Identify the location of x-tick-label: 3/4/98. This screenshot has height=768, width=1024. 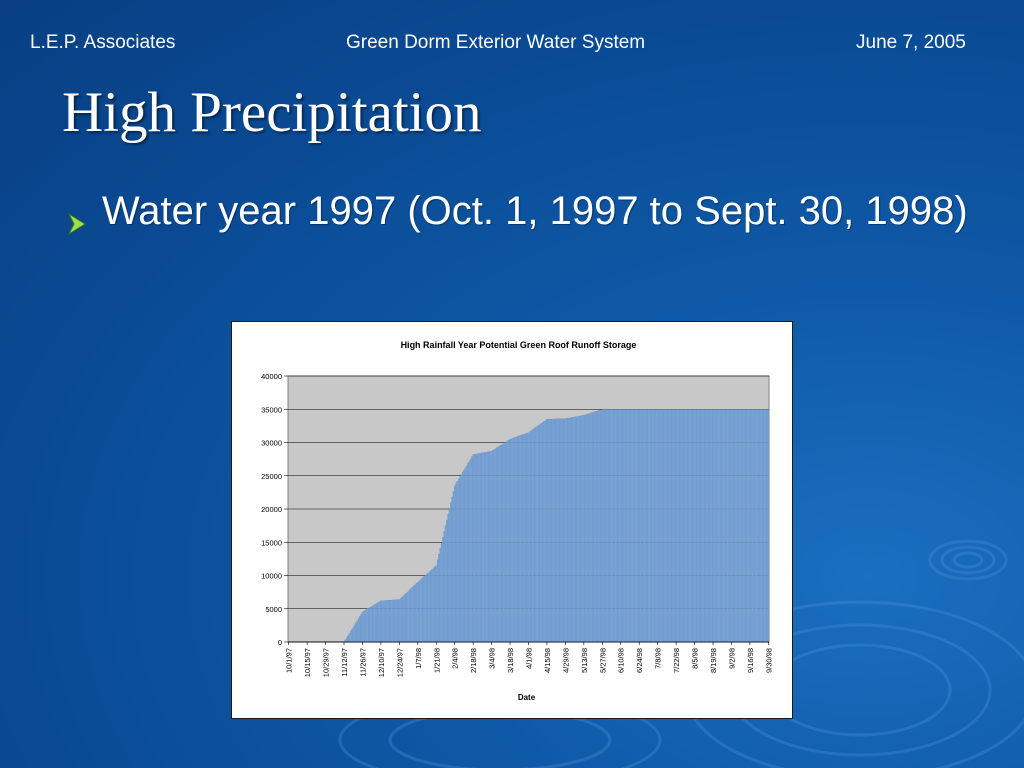
(492, 658).